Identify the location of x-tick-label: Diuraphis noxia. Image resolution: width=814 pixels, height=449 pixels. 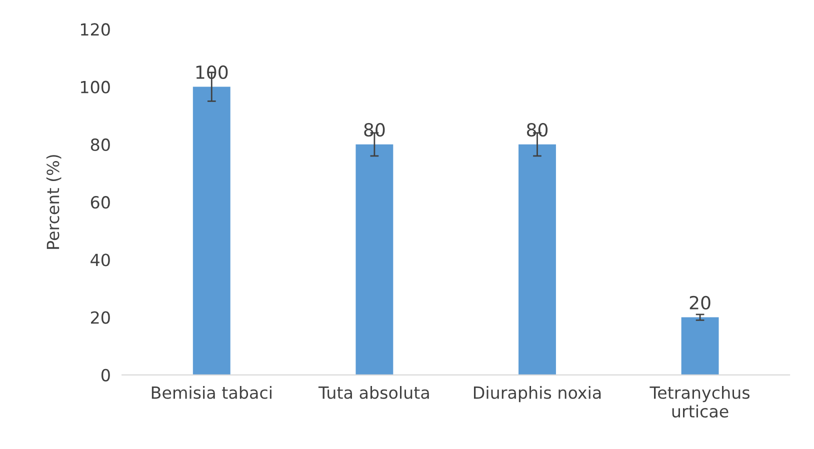
(537, 394).